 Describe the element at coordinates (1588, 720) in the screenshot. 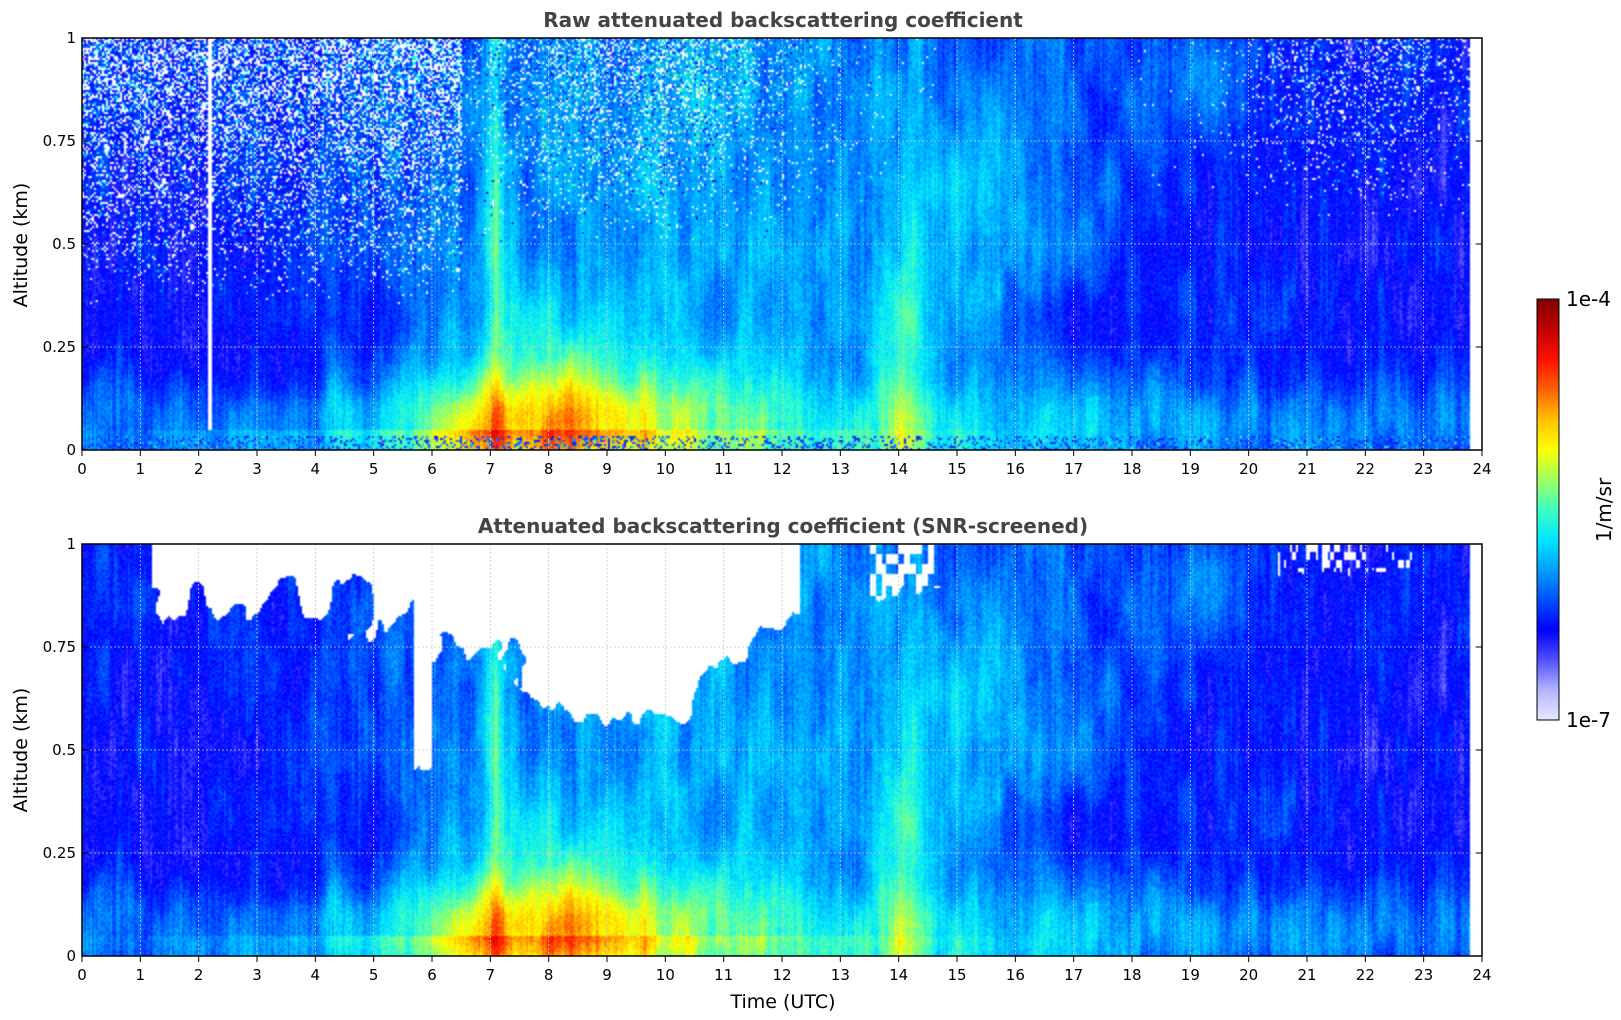

I see `colorbar-min-label: 1e-7` at that location.